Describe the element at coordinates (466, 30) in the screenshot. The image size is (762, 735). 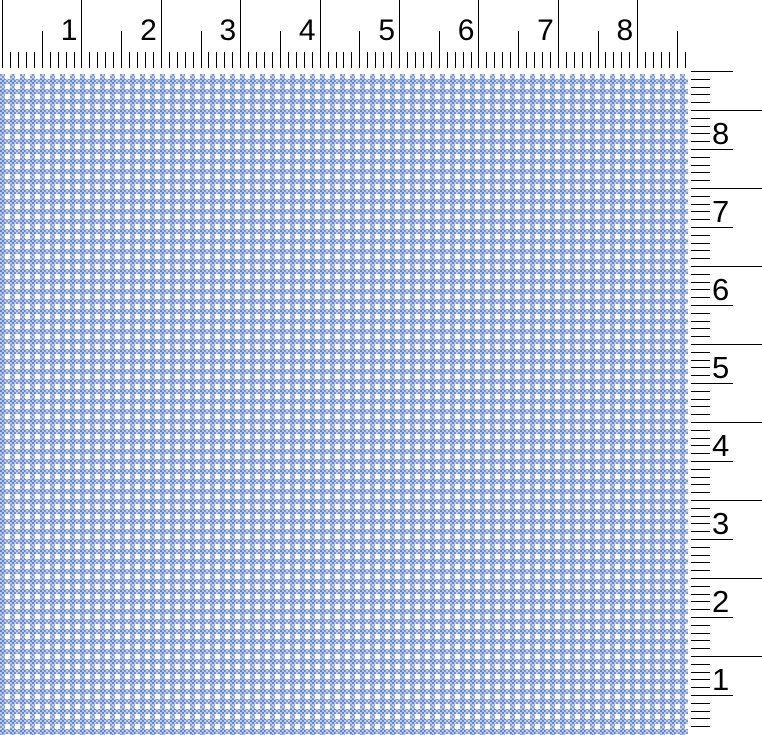
I see `h-ruler-label: 6` at that location.